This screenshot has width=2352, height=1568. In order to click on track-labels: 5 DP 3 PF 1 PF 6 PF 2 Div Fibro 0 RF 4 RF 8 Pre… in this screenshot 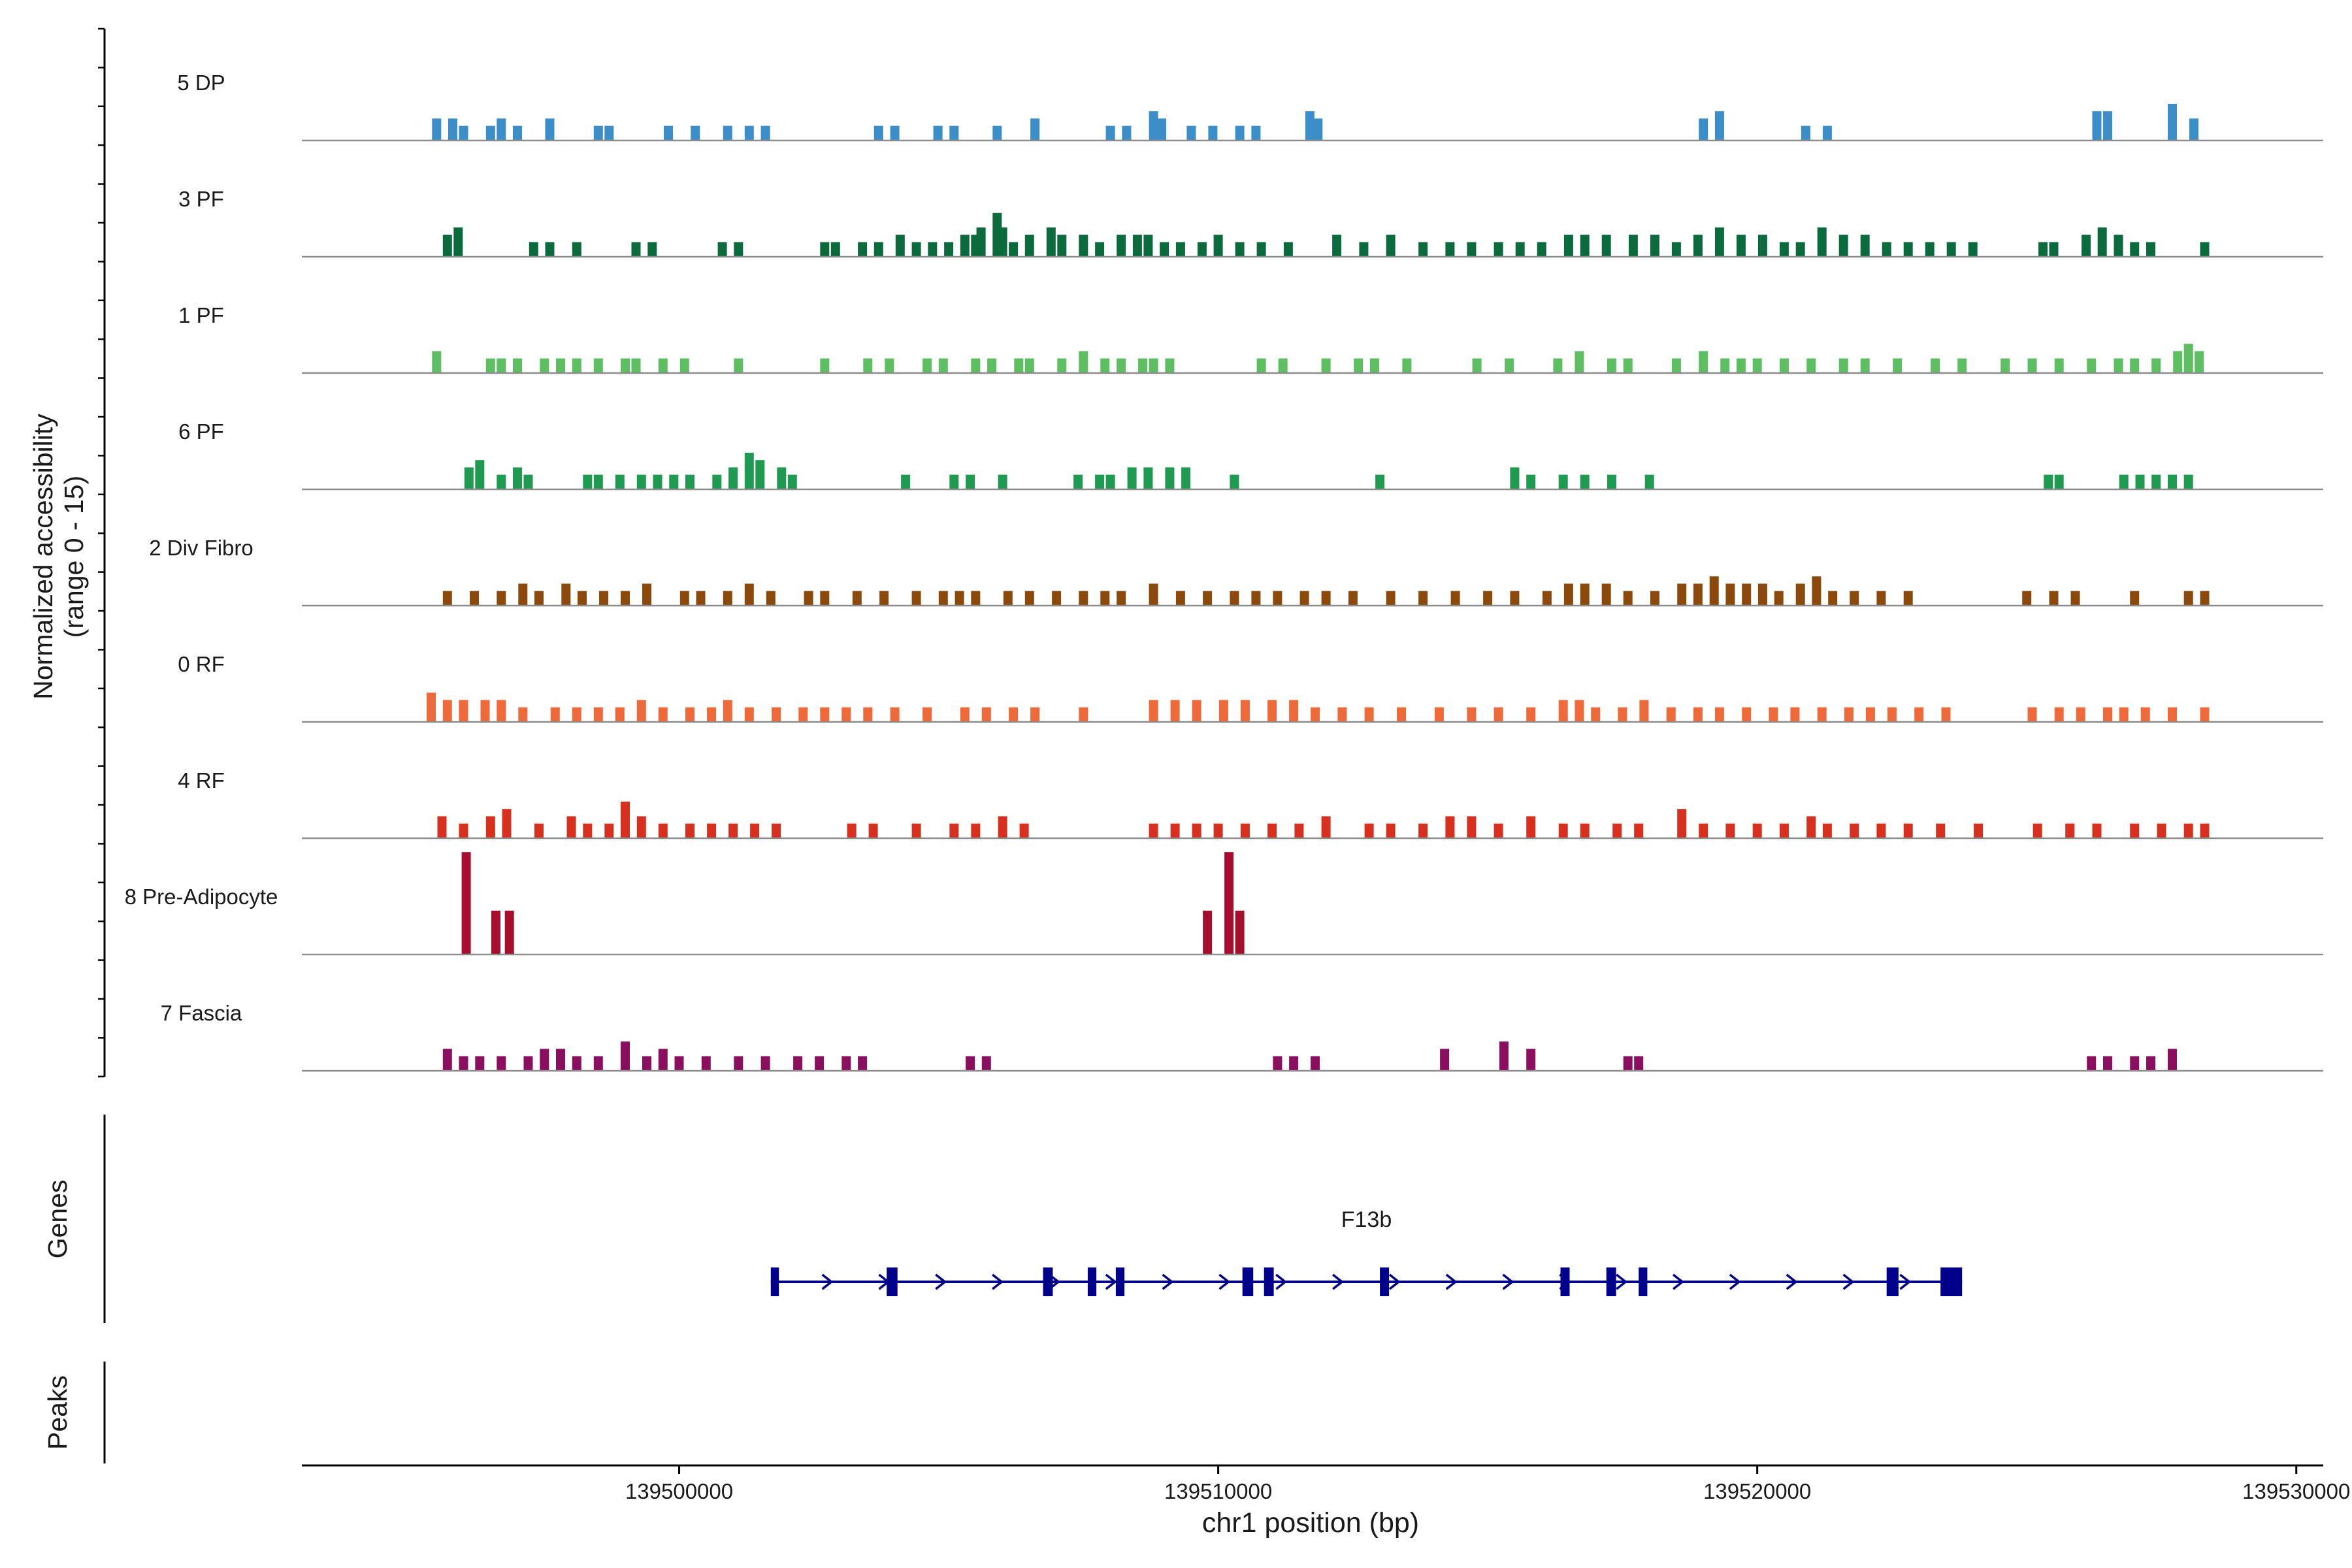, I will do `click(201, 548)`.